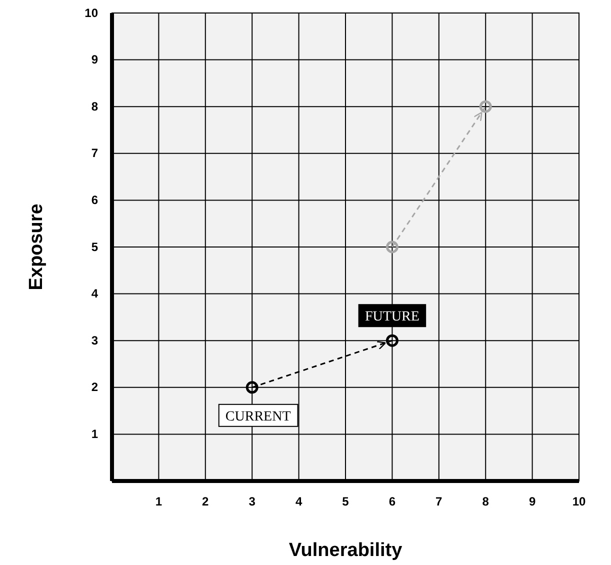 The width and height of the screenshot is (611, 565). What do you see at coordinates (94, 59) in the screenshot?
I see `y-tick-label: 9` at bounding box center [94, 59].